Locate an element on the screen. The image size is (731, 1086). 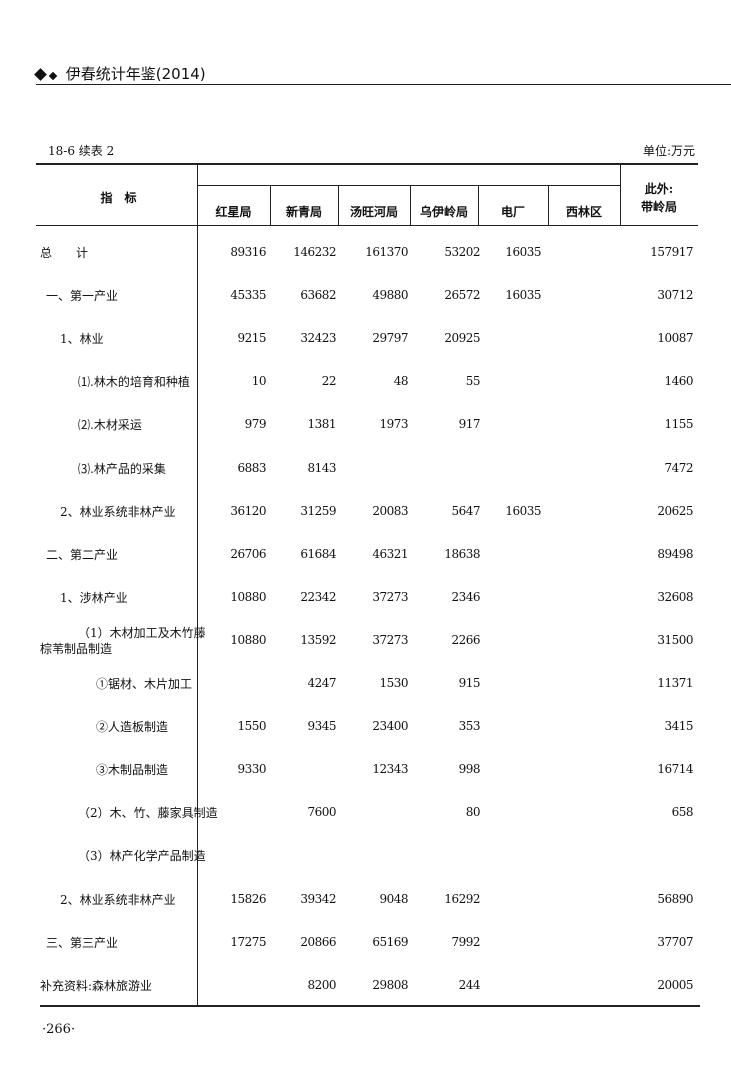
row-label: ②人造板制造 is located at coordinates (132, 727).